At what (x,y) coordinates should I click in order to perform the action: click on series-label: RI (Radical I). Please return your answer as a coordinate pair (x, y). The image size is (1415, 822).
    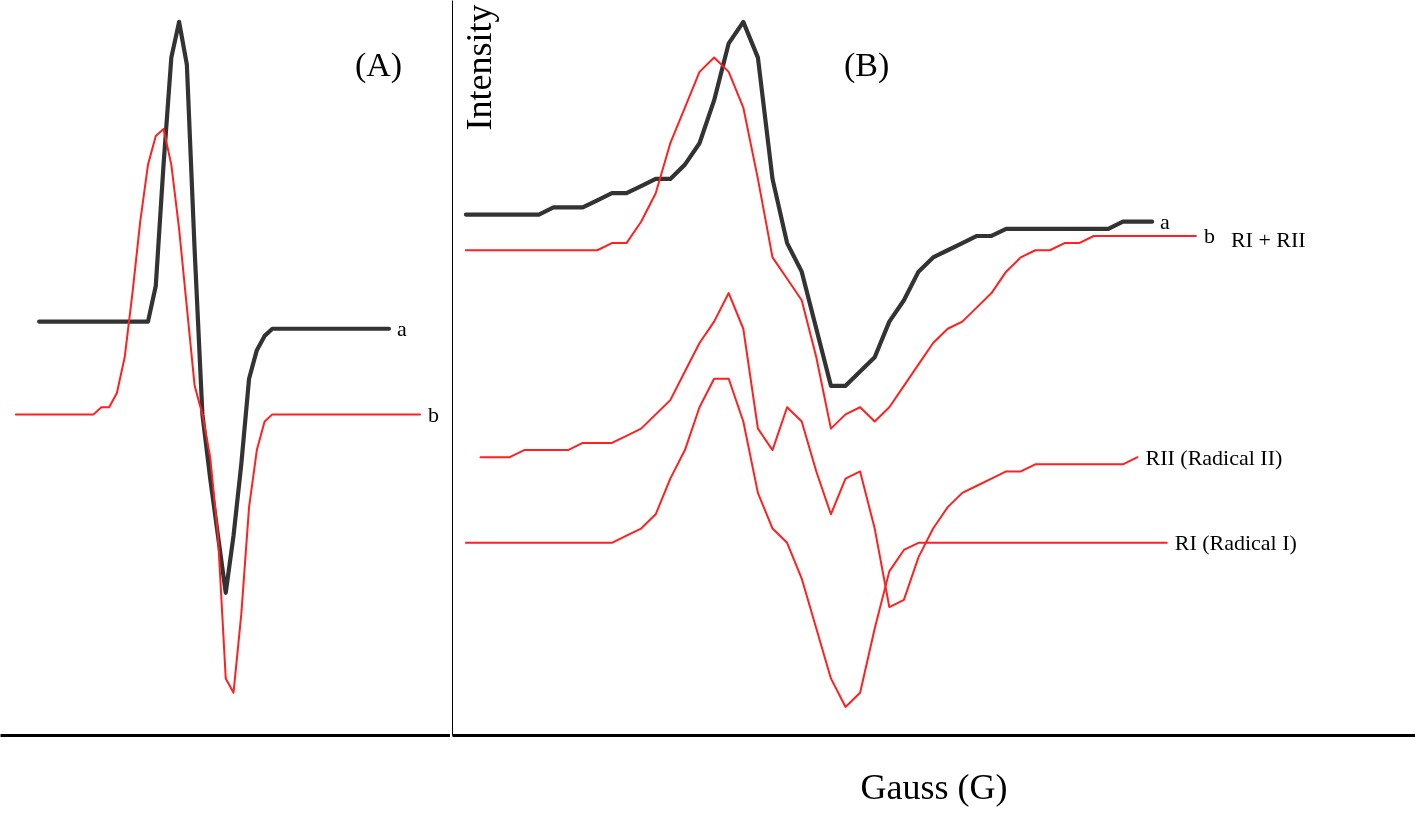
    Looking at the image, I should click on (1235, 543).